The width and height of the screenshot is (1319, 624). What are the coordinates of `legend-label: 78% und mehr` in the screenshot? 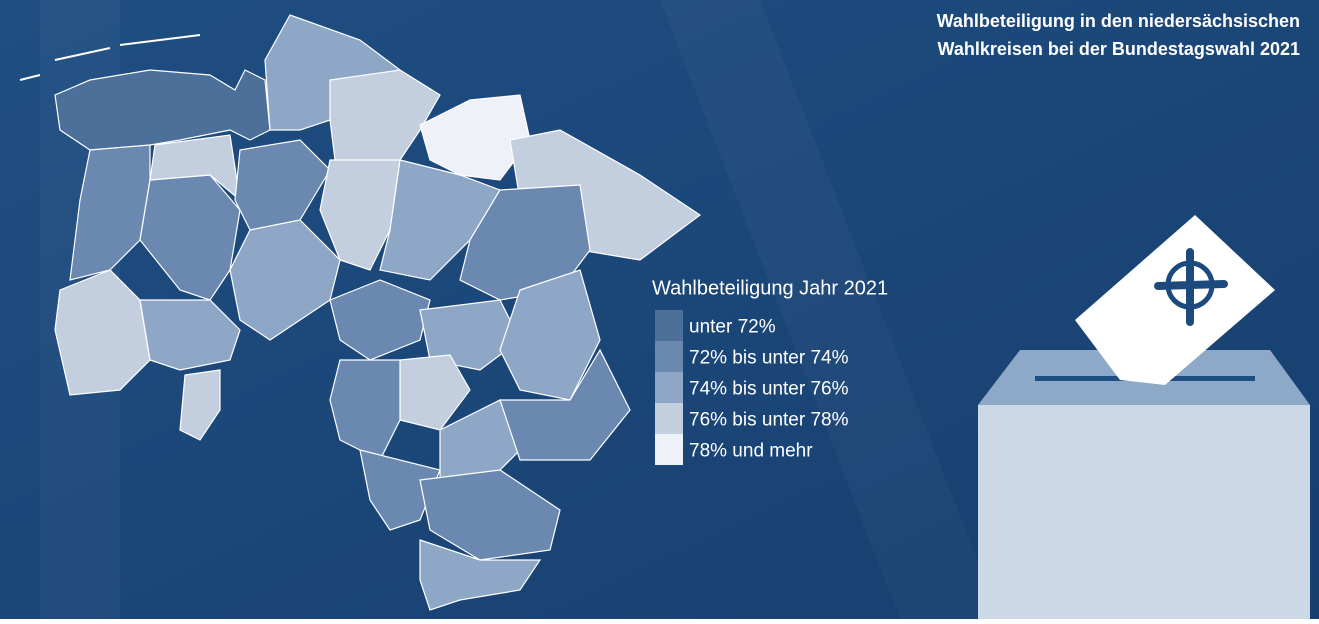 It's located at (751, 451).